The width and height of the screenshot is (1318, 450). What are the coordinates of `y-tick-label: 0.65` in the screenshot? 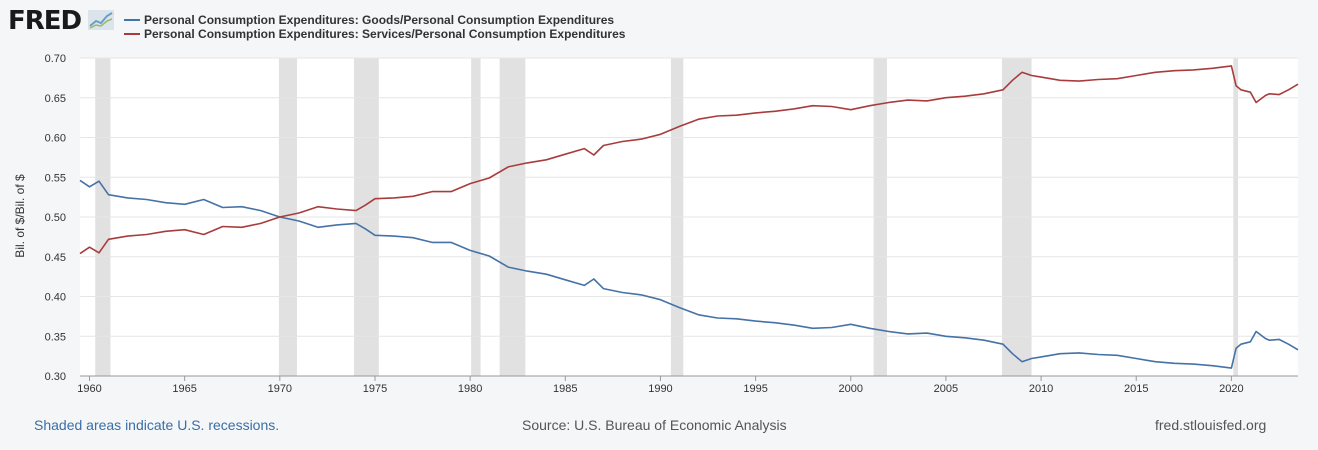 It's located at (55, 99).